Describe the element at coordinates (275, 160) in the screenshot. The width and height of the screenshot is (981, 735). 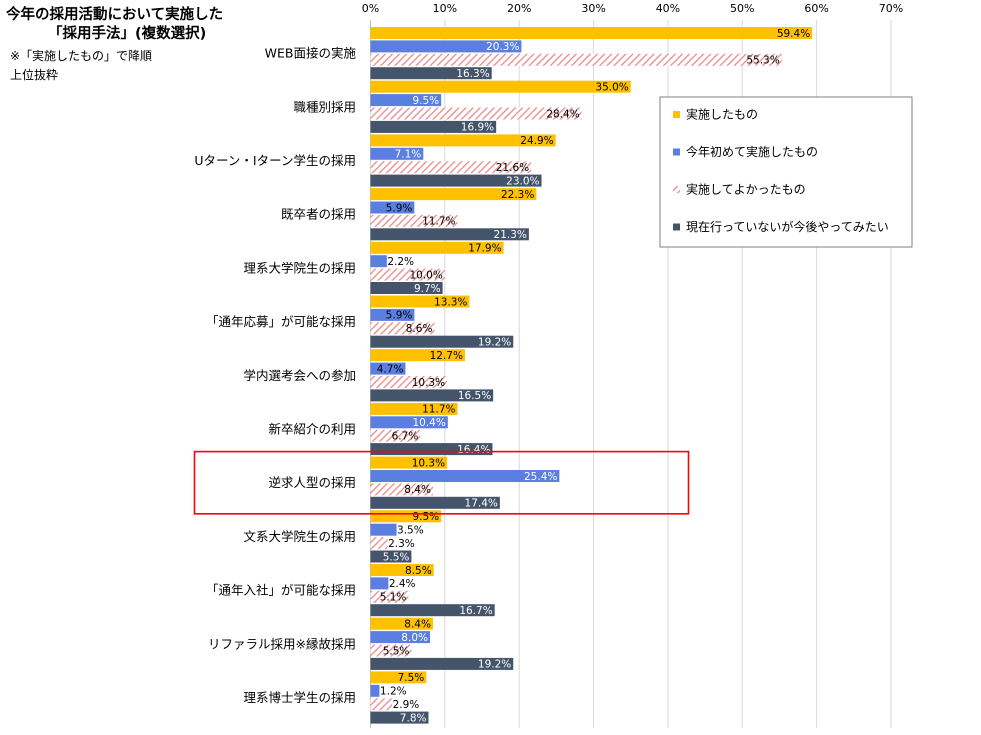
I see `category-label: Uターン・Iターン学生の採用` at that location.